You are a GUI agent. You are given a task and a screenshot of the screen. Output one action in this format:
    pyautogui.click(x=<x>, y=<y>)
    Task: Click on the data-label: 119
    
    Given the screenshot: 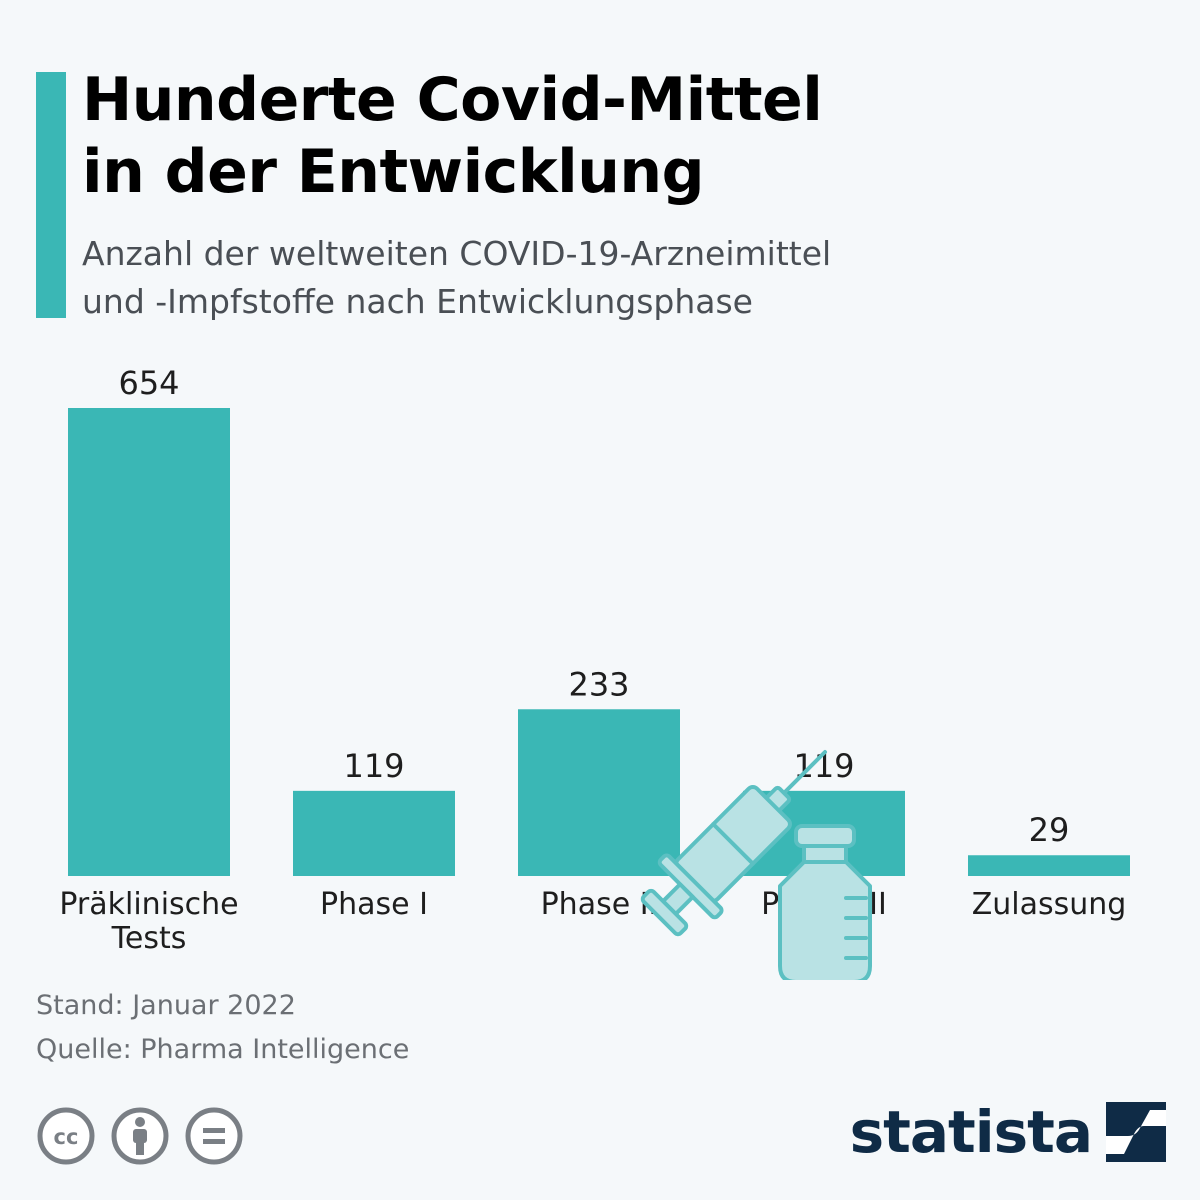 What is the action you would take?
    pyautogui.click(x=373, y=766)
    